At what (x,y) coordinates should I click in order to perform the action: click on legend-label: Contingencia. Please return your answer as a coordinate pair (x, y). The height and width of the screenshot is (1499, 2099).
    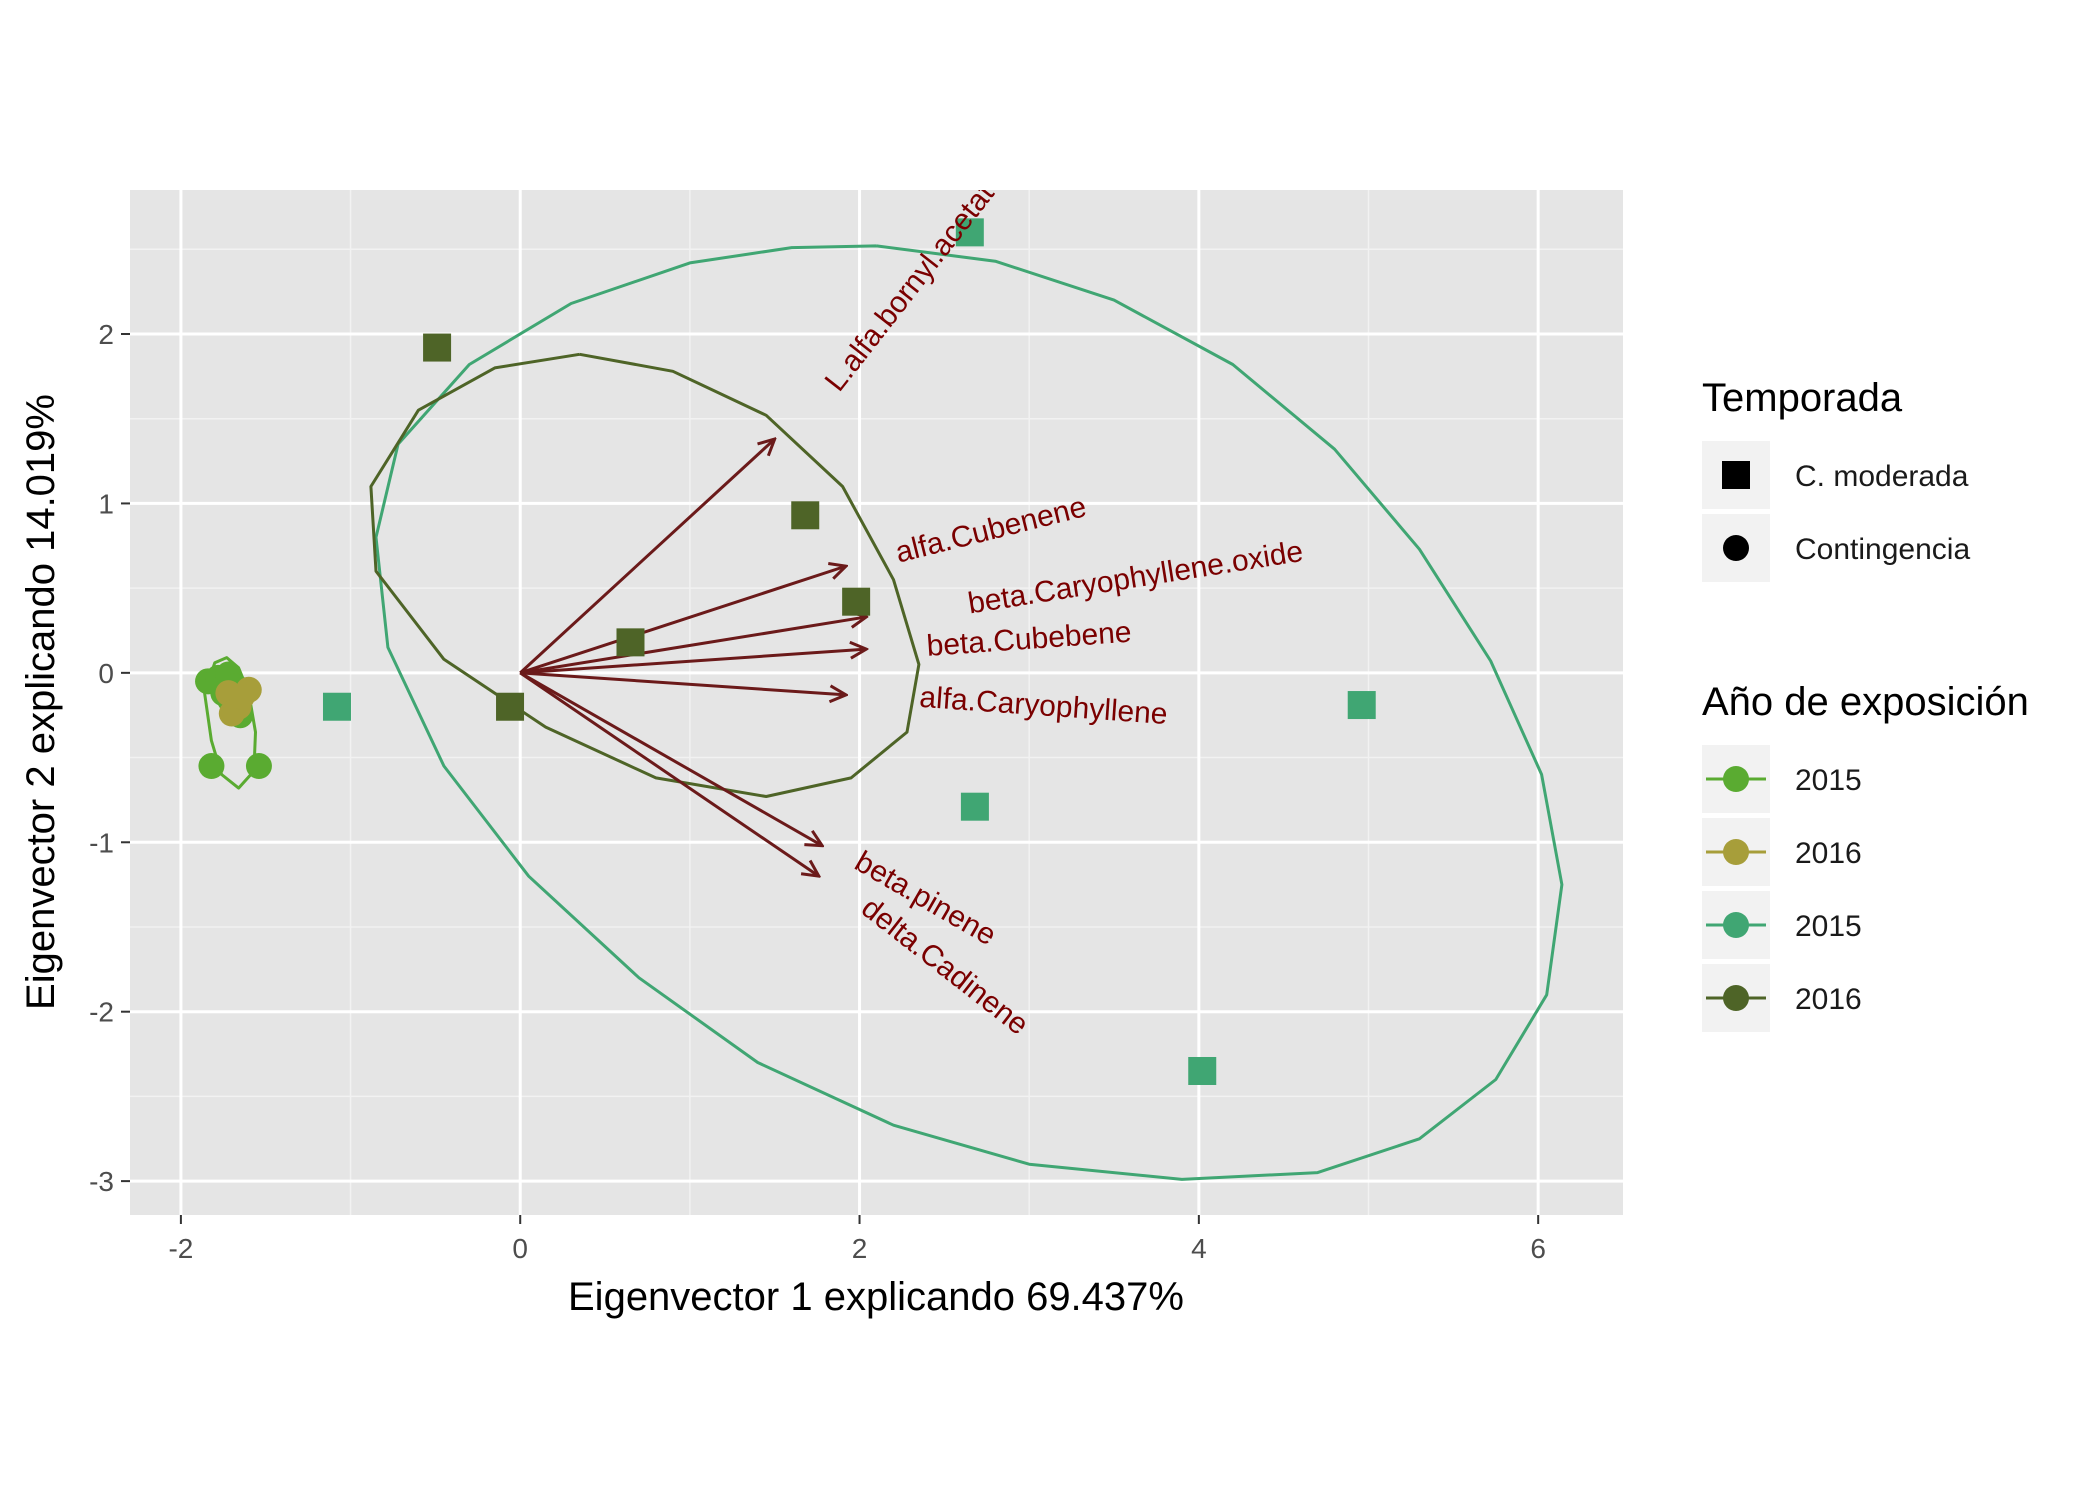
    Looking at the image, I should click on (1882, 549).